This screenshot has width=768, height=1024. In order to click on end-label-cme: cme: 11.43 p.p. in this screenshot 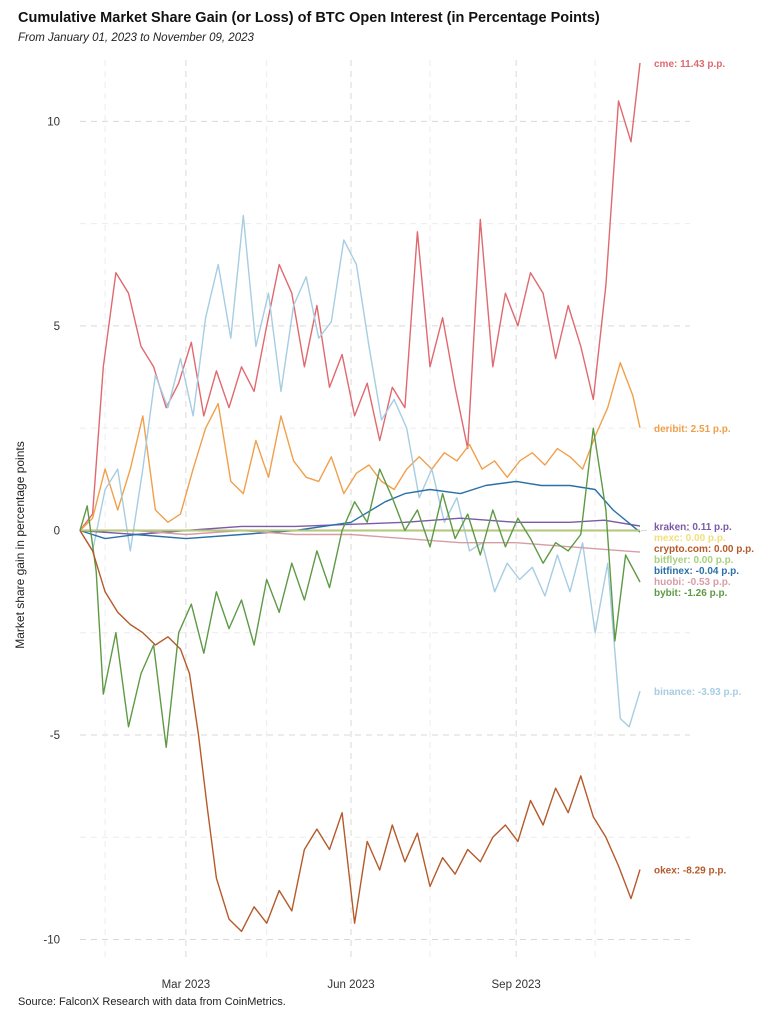, I will do `click(689, 64)`.